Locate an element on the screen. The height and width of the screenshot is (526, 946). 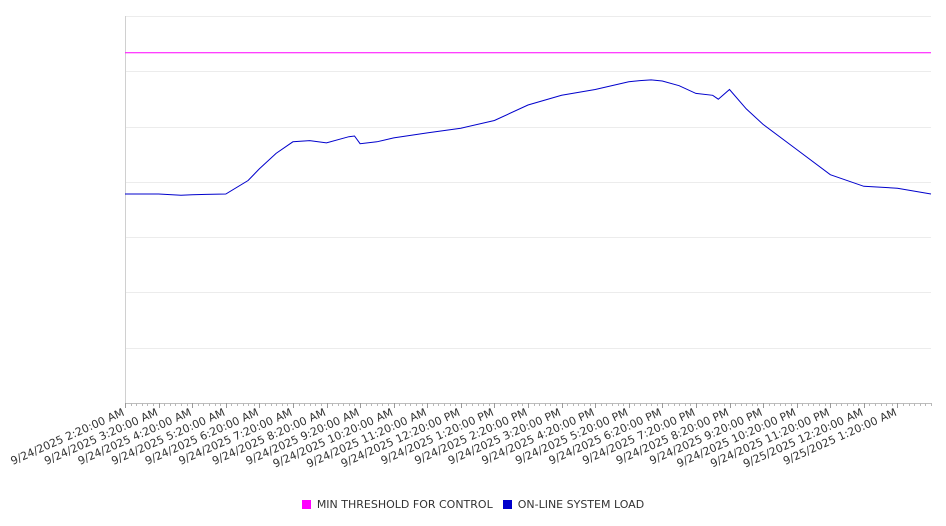
legend-label-threshold: MIN THRESHOLD FOR CONTROL is located at coordinates (404, 504).